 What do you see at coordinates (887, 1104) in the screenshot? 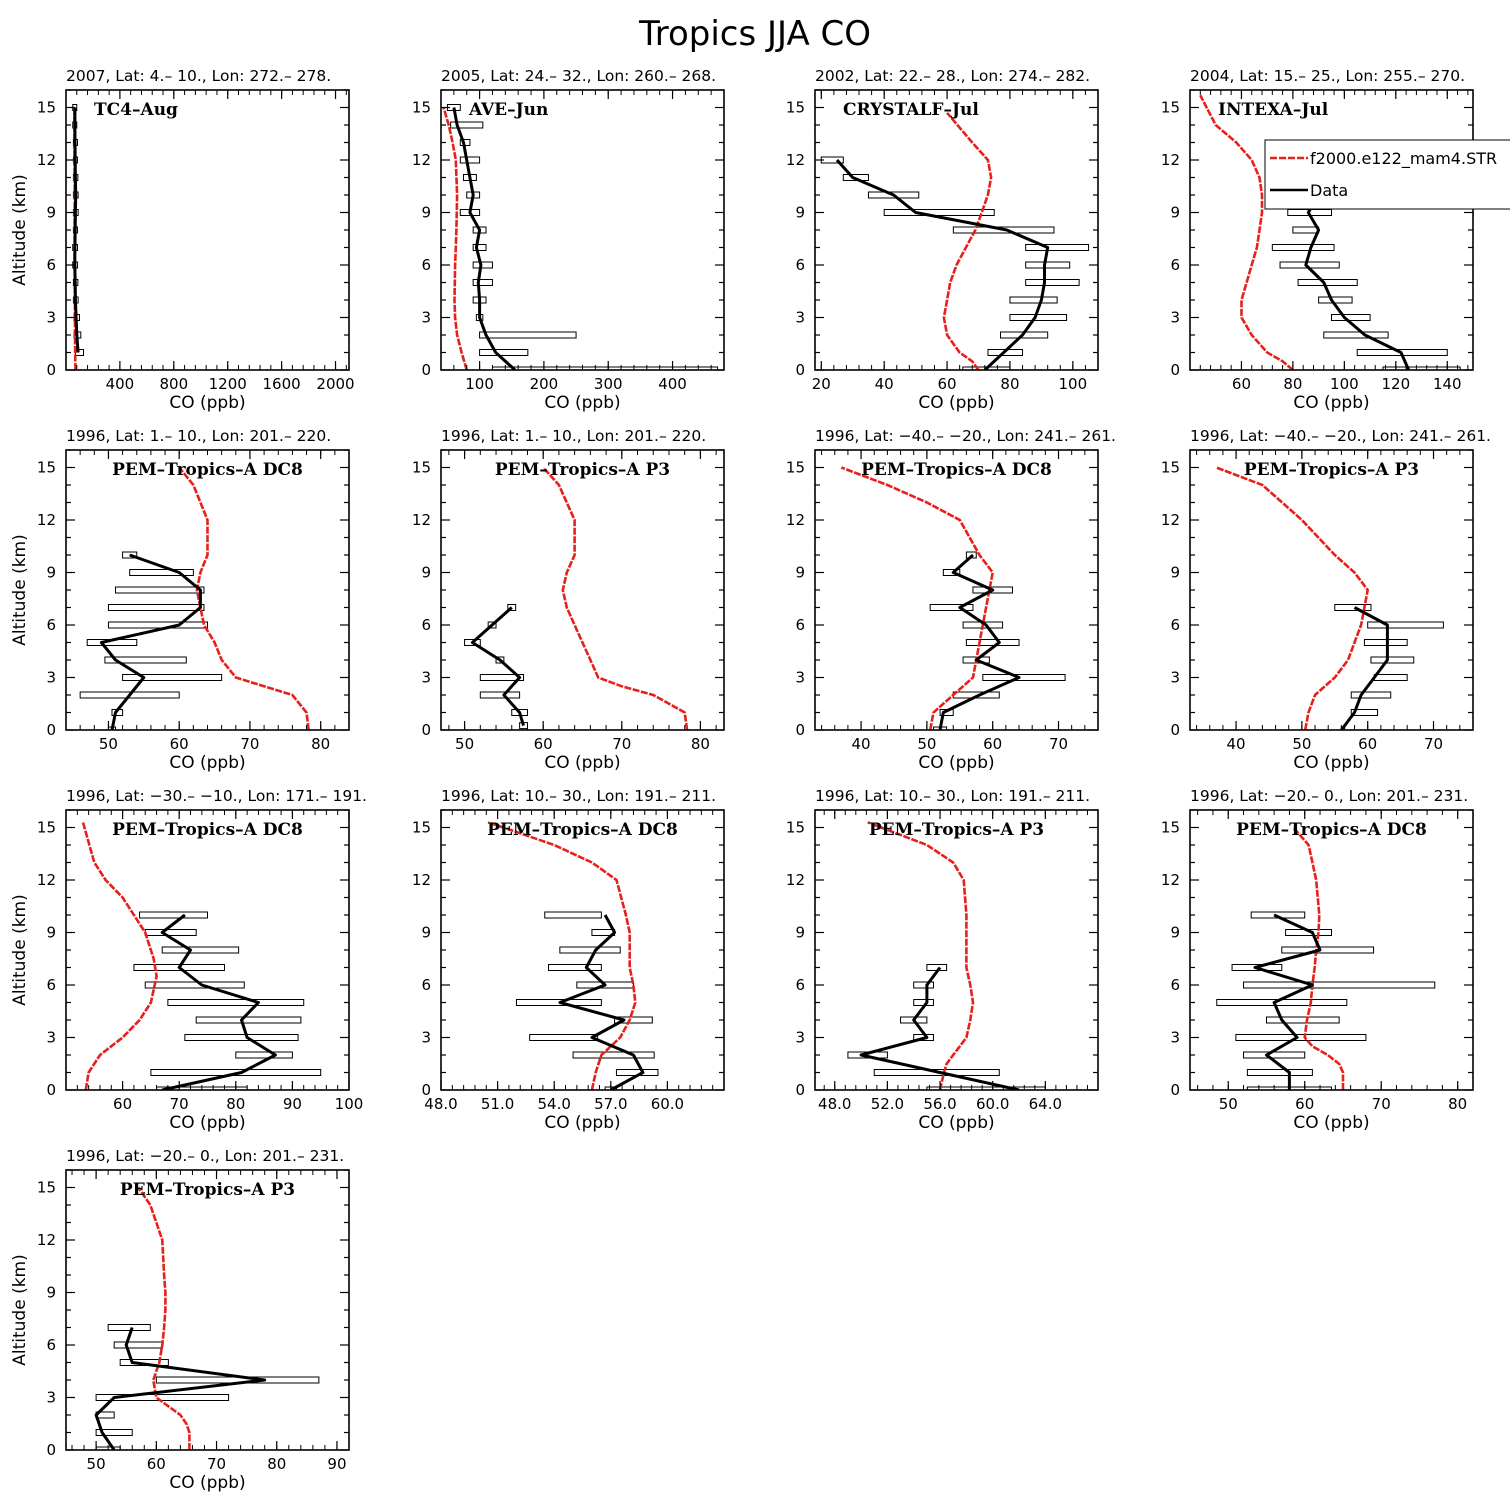
I see `x-tick-label: 52.0` at bounding box center [887, 1104].